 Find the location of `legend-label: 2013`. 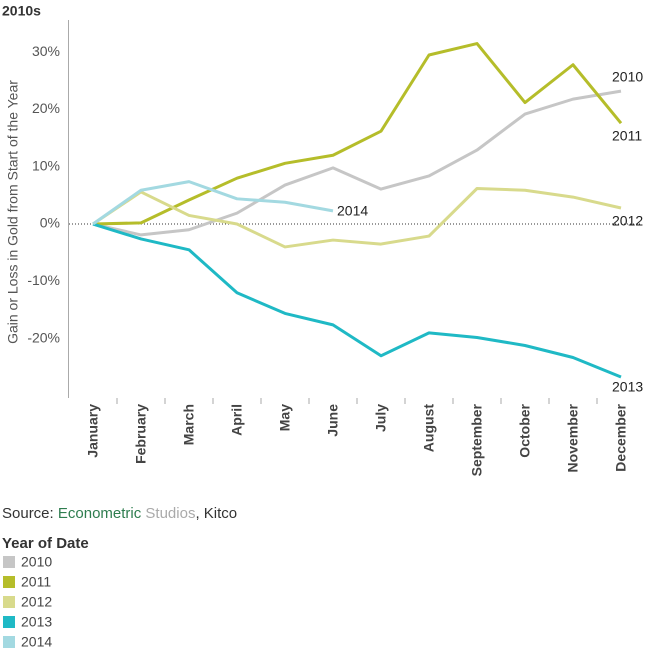

legend-label: 2013 is located at coordinates (36, 622).